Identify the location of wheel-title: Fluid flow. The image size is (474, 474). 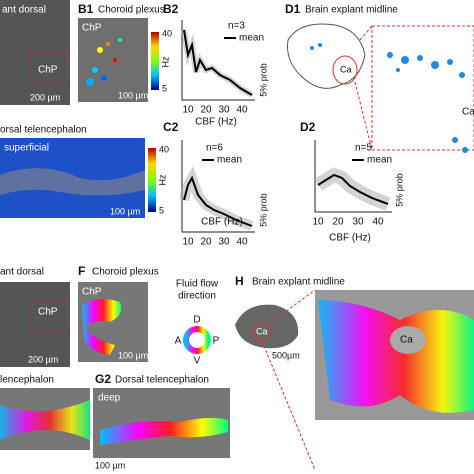
(197, 284).